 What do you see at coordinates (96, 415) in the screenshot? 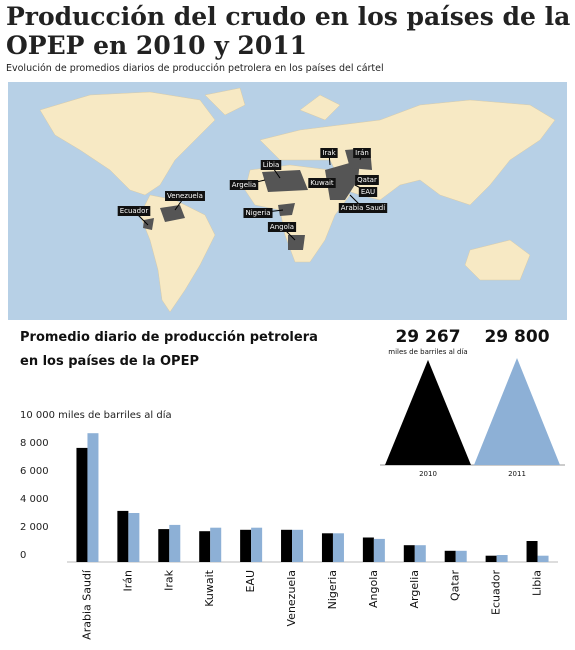
I see `y-tick-label: 10 000 miles de barriles al día` at bounding box center [96, 415].